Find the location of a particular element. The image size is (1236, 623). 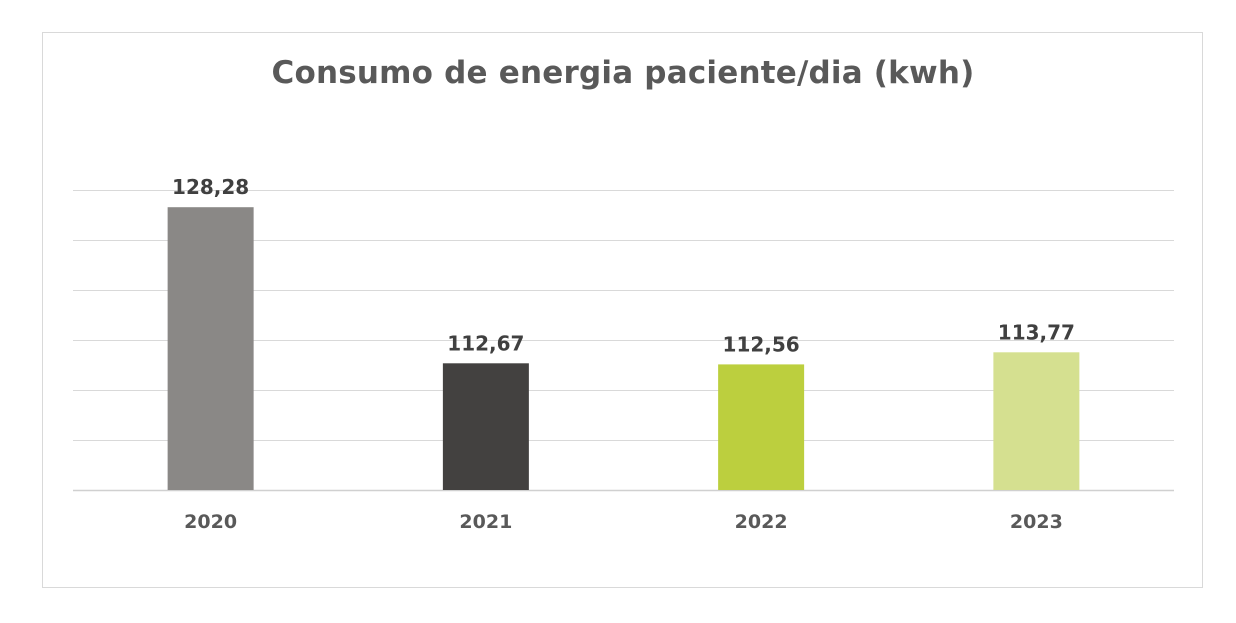

category-label-2021: 2021 is located at coordinates (485, 522).